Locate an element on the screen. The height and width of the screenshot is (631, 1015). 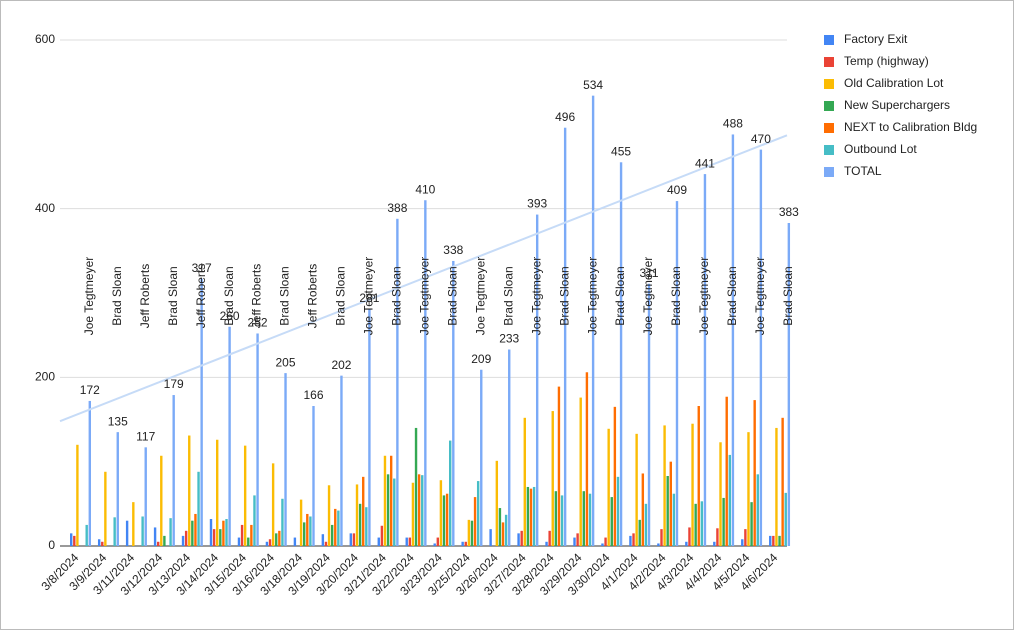
data-label: 166 is located at coordinates (313, 395).